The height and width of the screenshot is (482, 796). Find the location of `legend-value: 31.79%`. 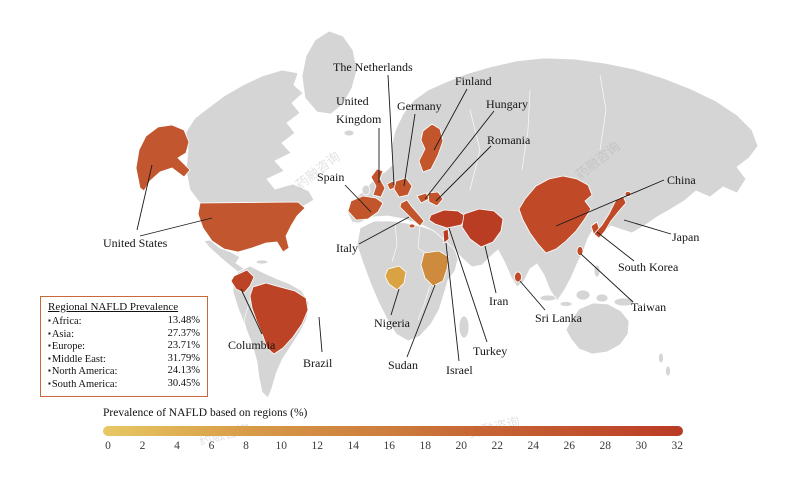

legend-value: 31.79% is located at coordinates (183, 358).